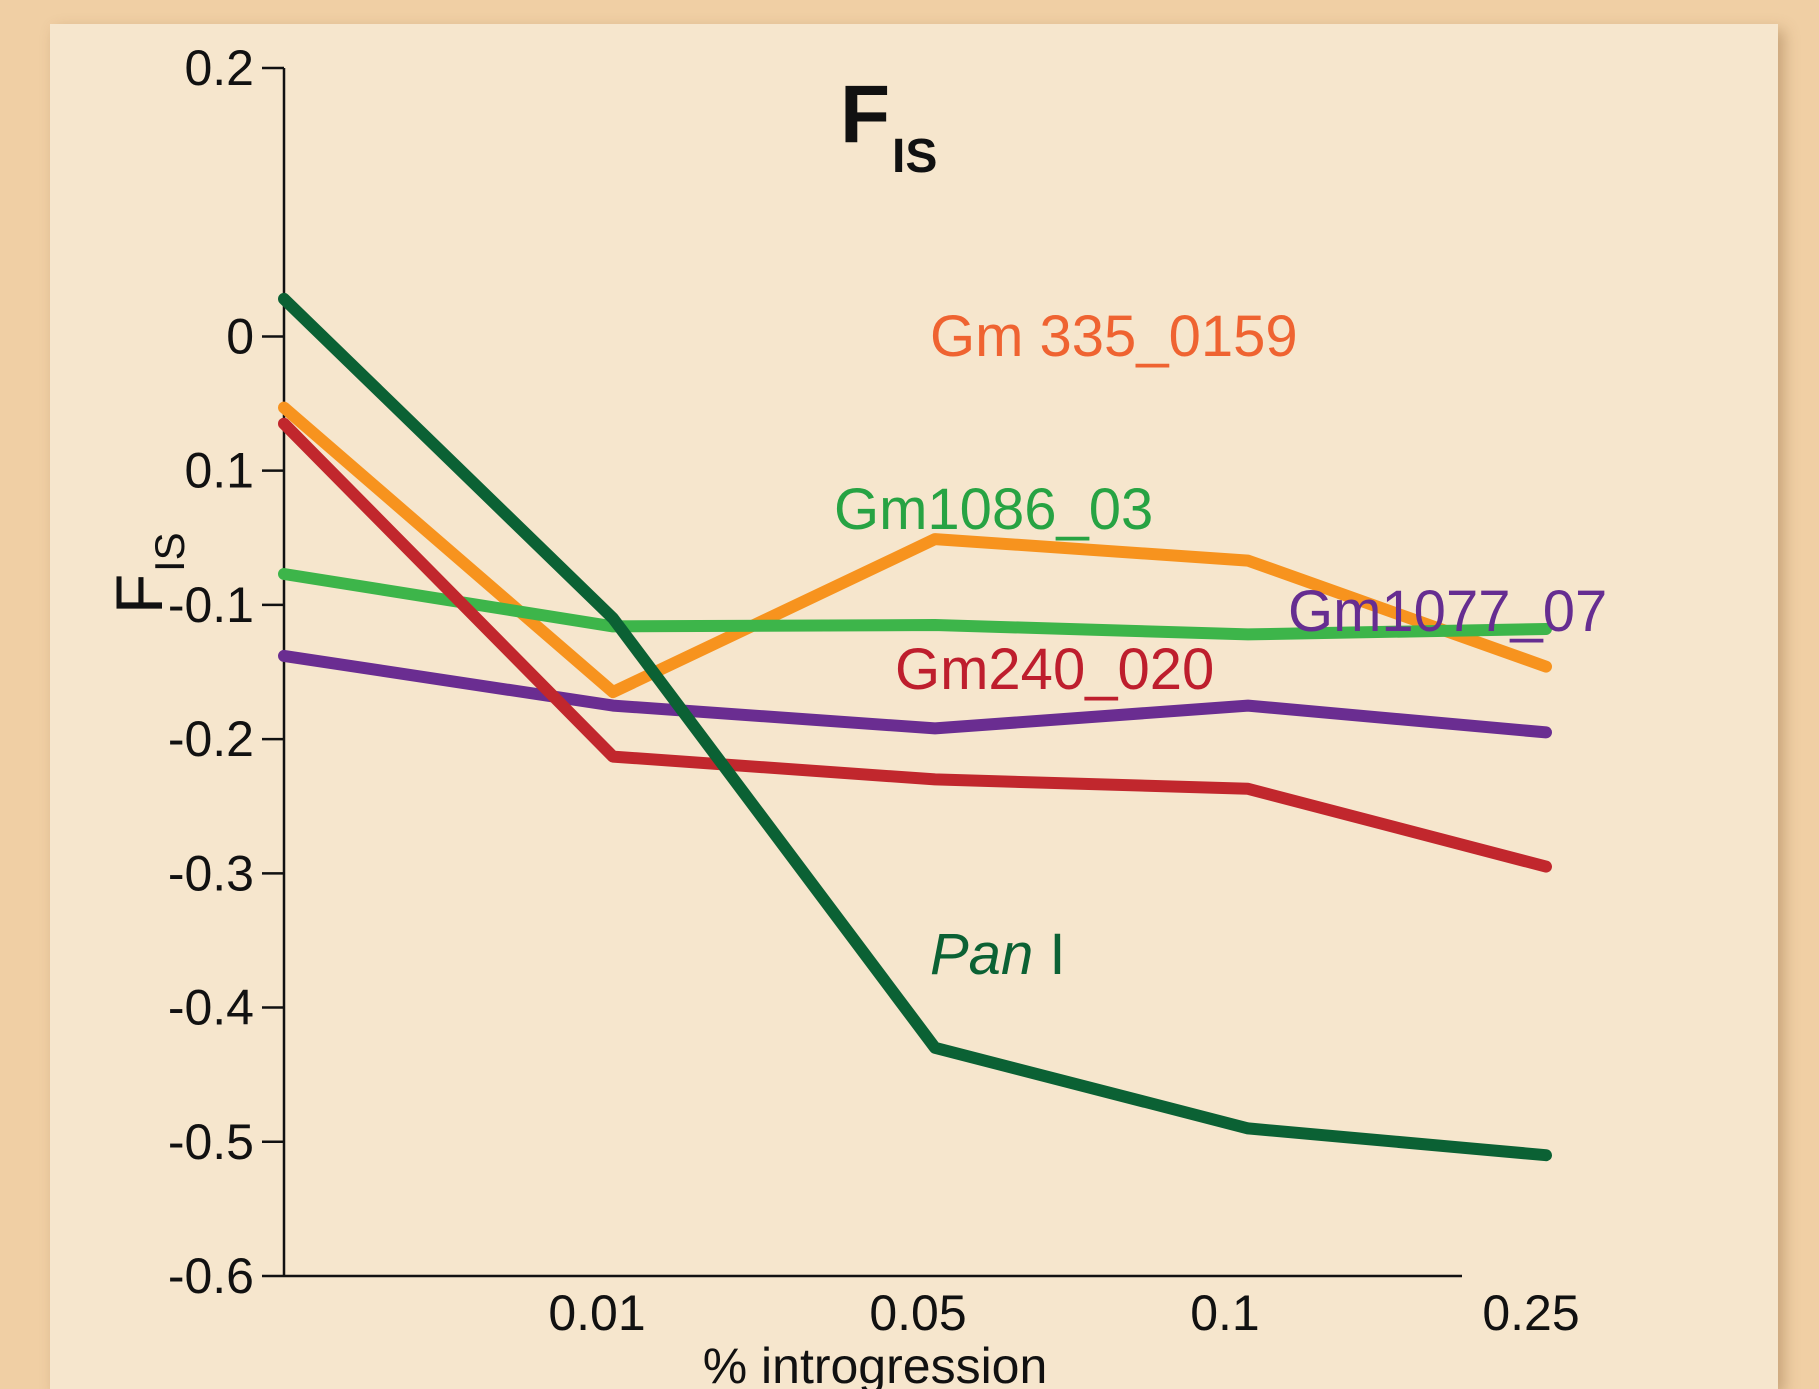 The image size is (1819, 1389). Describe the element at coordinates (211, 605) in the screenshot. I see `y-tick-label: -0.1` at that location.